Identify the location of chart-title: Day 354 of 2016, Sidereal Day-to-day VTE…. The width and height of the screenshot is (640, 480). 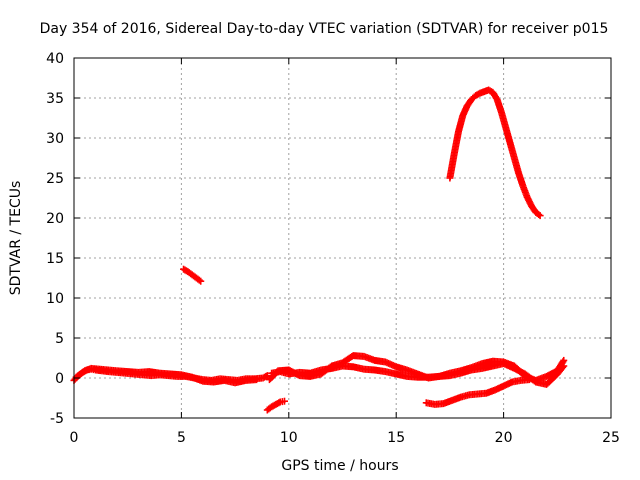
(324, 29).